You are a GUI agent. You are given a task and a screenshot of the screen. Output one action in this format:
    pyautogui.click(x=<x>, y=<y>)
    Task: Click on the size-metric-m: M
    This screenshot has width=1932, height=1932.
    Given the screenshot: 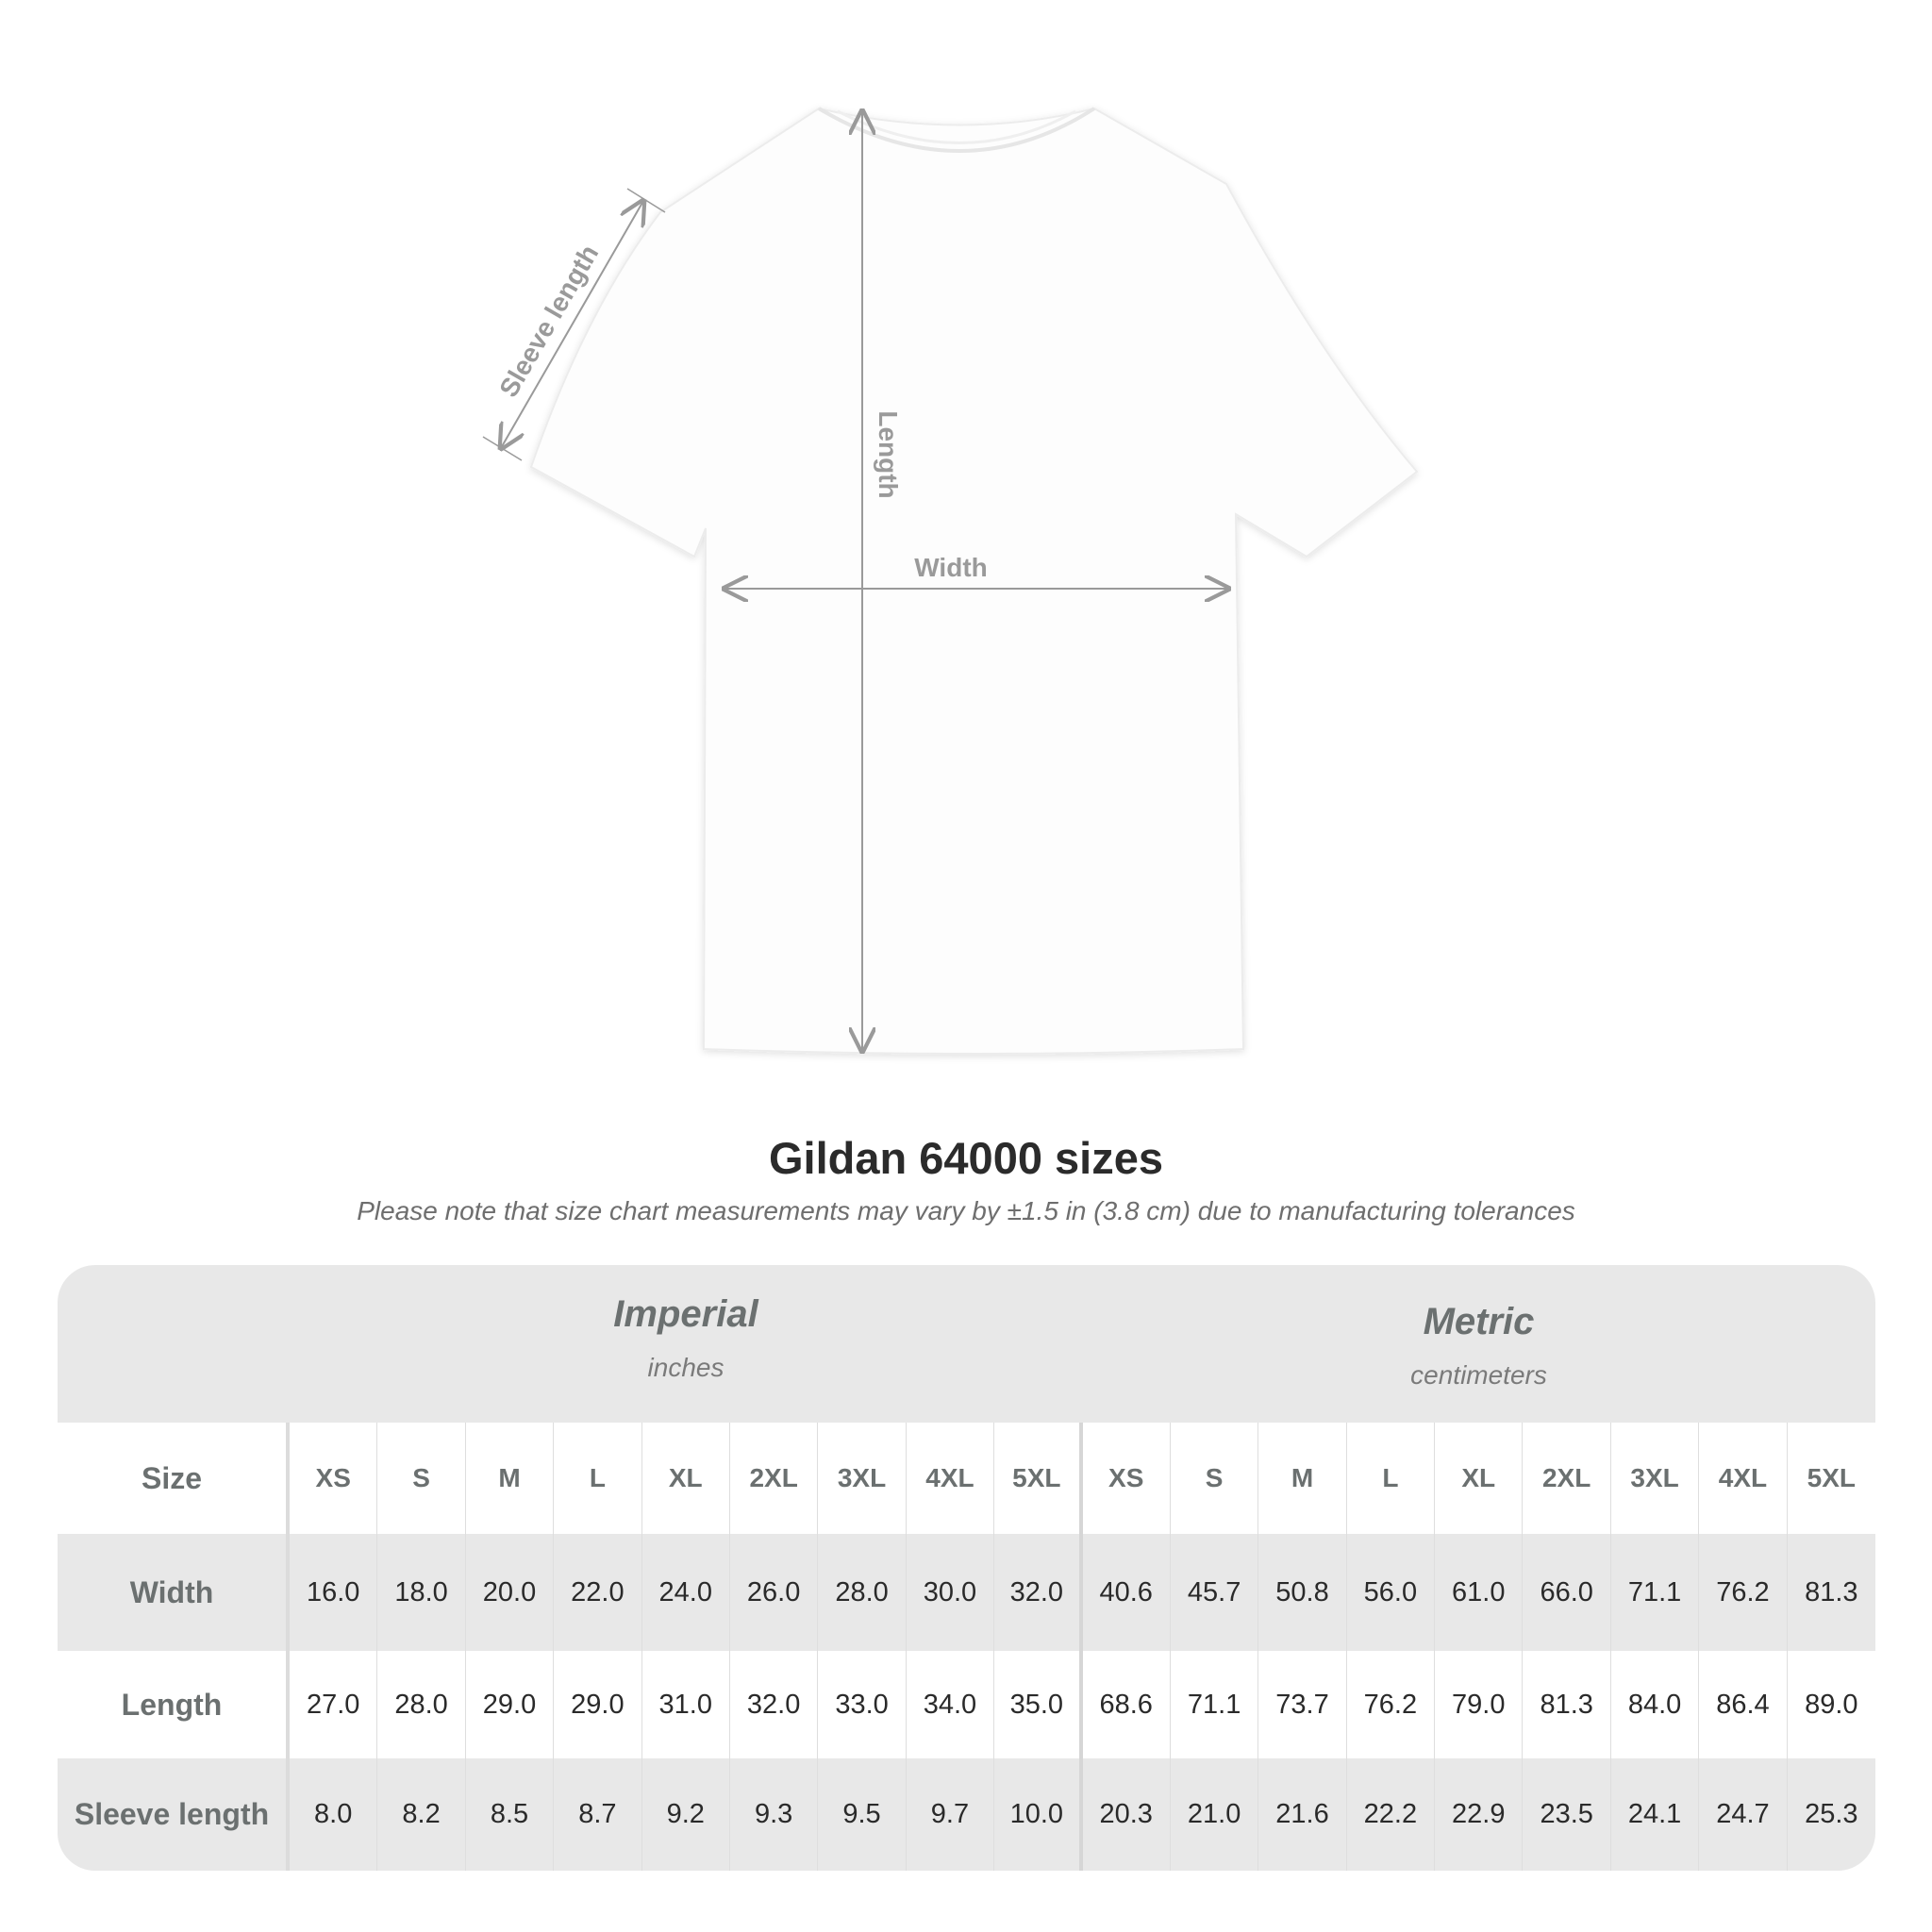 What is the action you would take?
    pyautogui.click(x=1302, y=1478)
    